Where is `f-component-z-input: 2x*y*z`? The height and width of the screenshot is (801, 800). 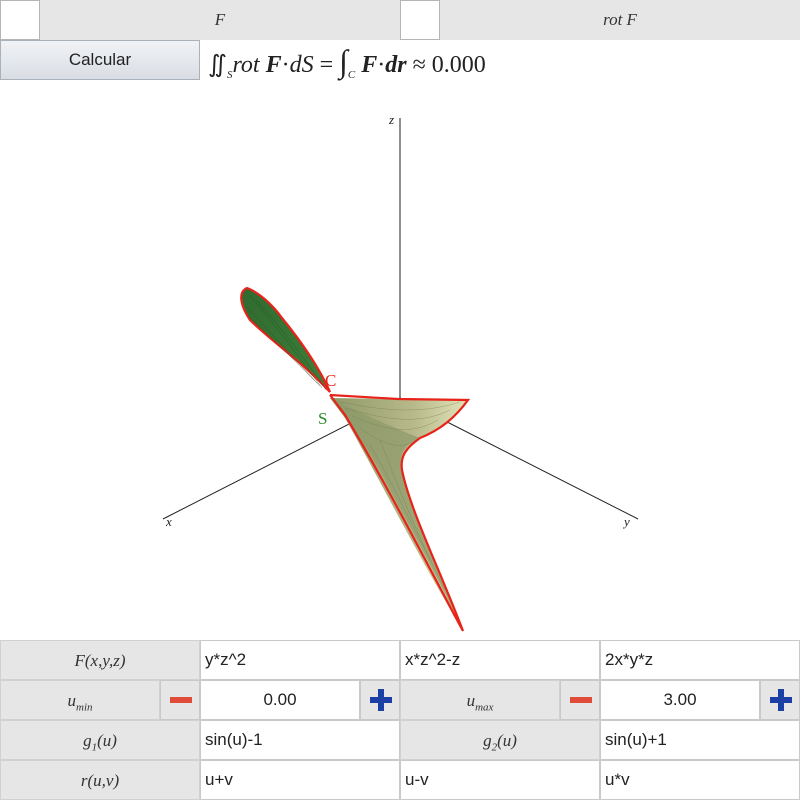 f-component-z-input: 2x*y*z is located at coordinates (700, 660).